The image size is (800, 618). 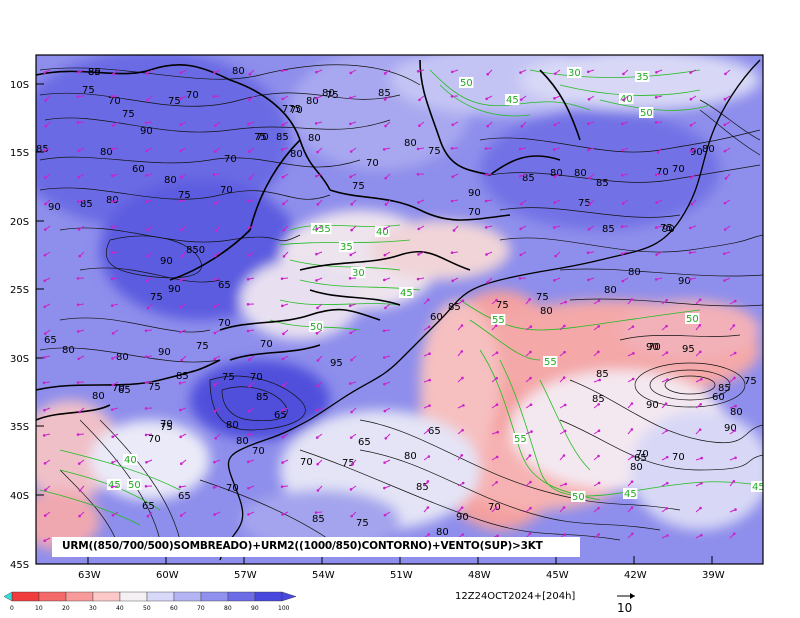 I want to click on contour-label: 775, so click(x=291, y=109).